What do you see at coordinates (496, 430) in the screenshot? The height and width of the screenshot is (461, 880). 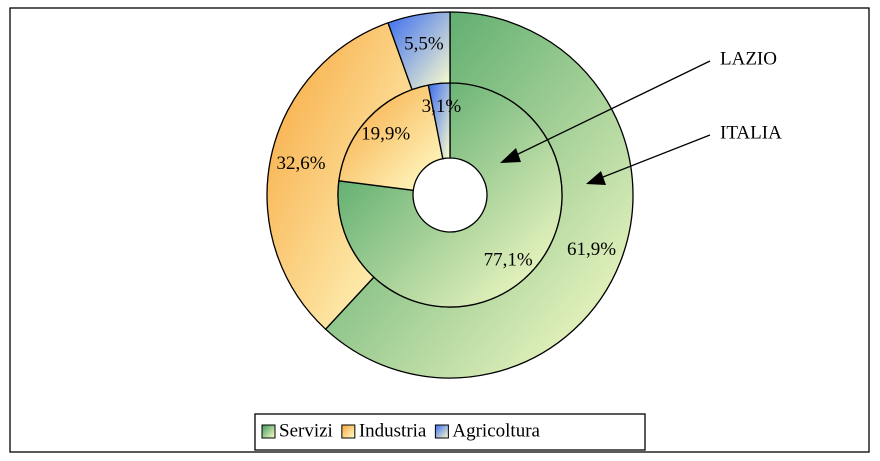 I see `legend-label: Agricoltura` at bounding box center [496, 430].